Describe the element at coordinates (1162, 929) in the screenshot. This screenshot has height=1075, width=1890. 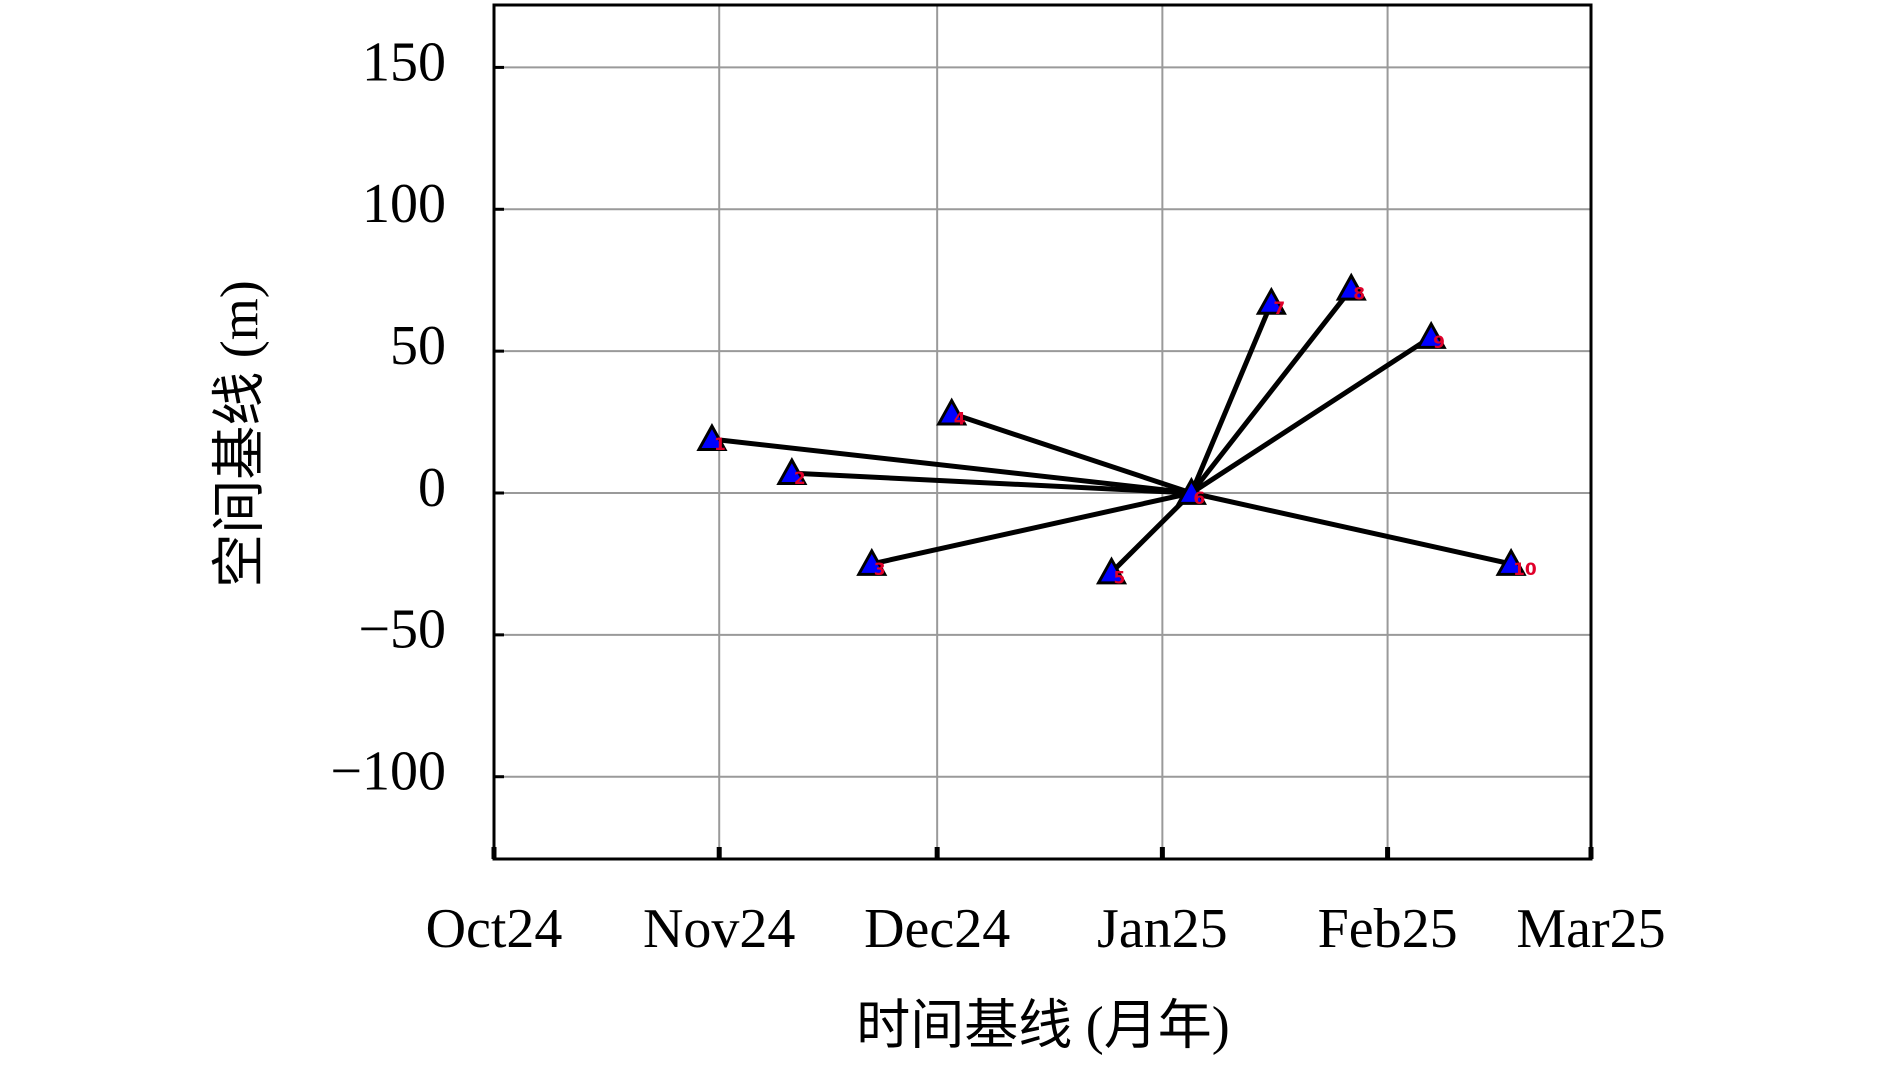
I see `x-tick-label: Jan25` at that location.